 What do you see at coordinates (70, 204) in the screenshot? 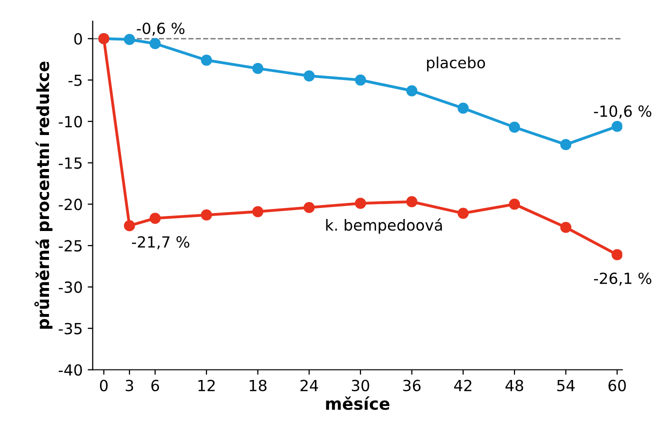
I see `y-tick-label: -20` at bounding box center [70, 204].